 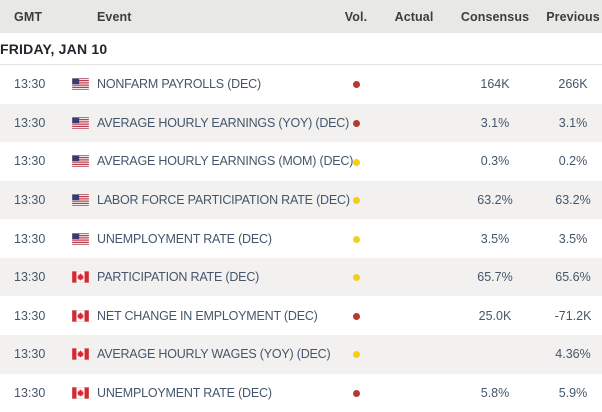 I want to click on previous-value: 3.5%, so click(x=573, y=238).